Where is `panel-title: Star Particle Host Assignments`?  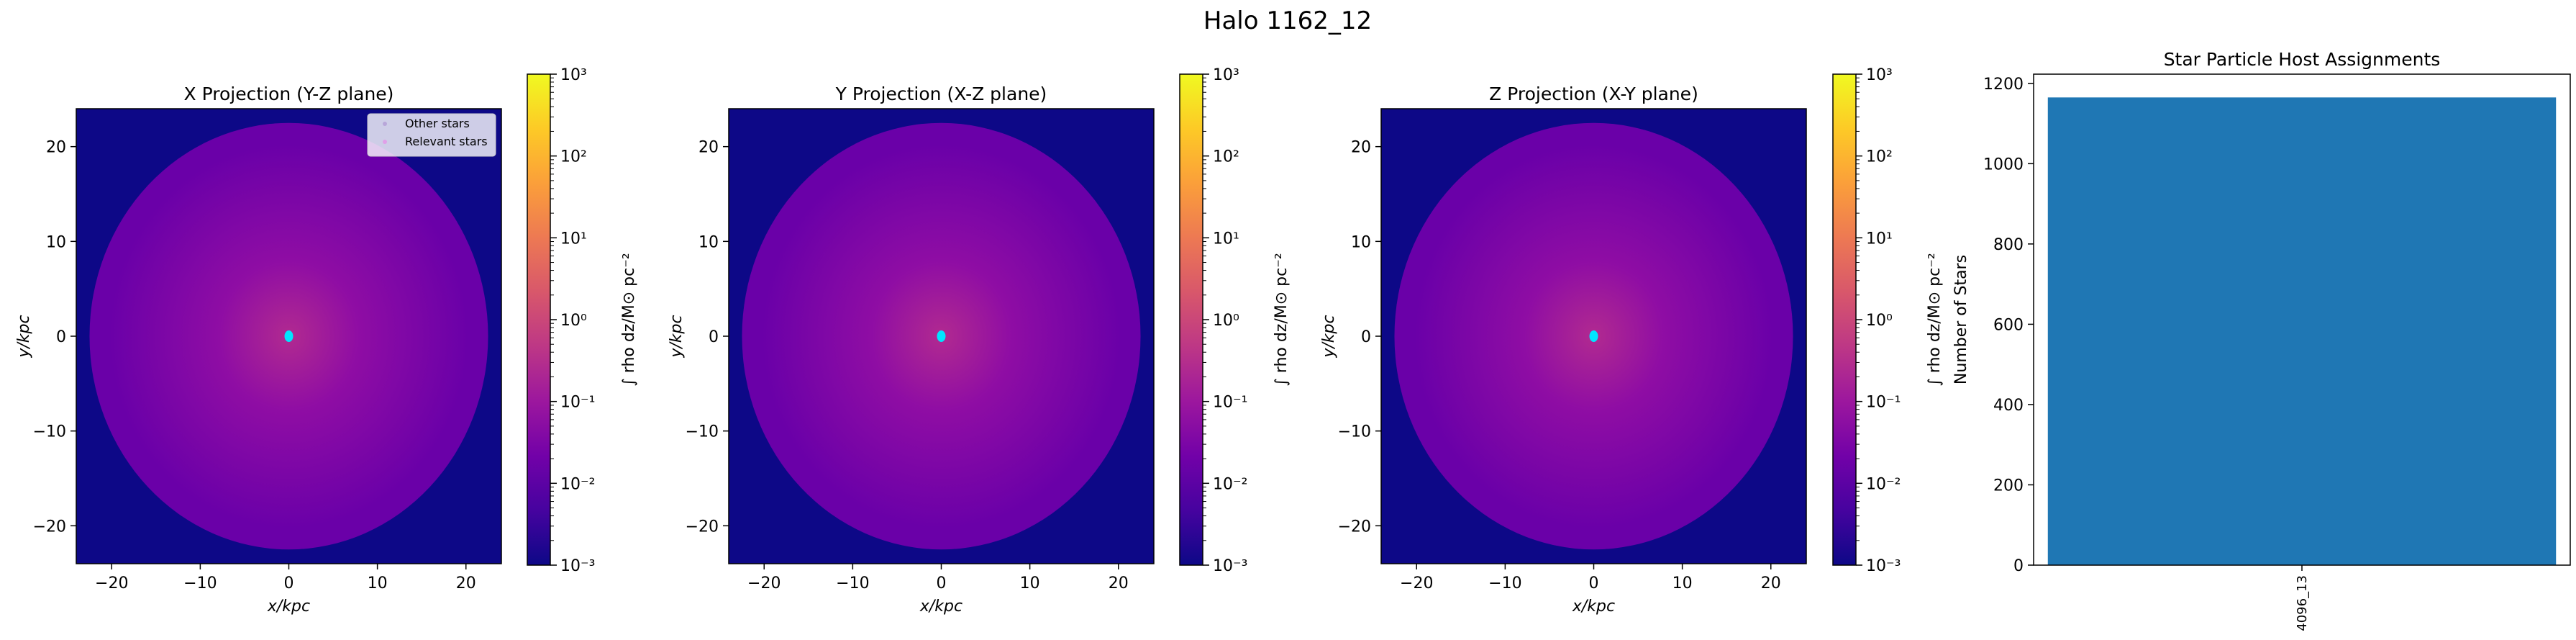 panel-title: Star Particle Host Assignments is located at coordinates (2302, 59).